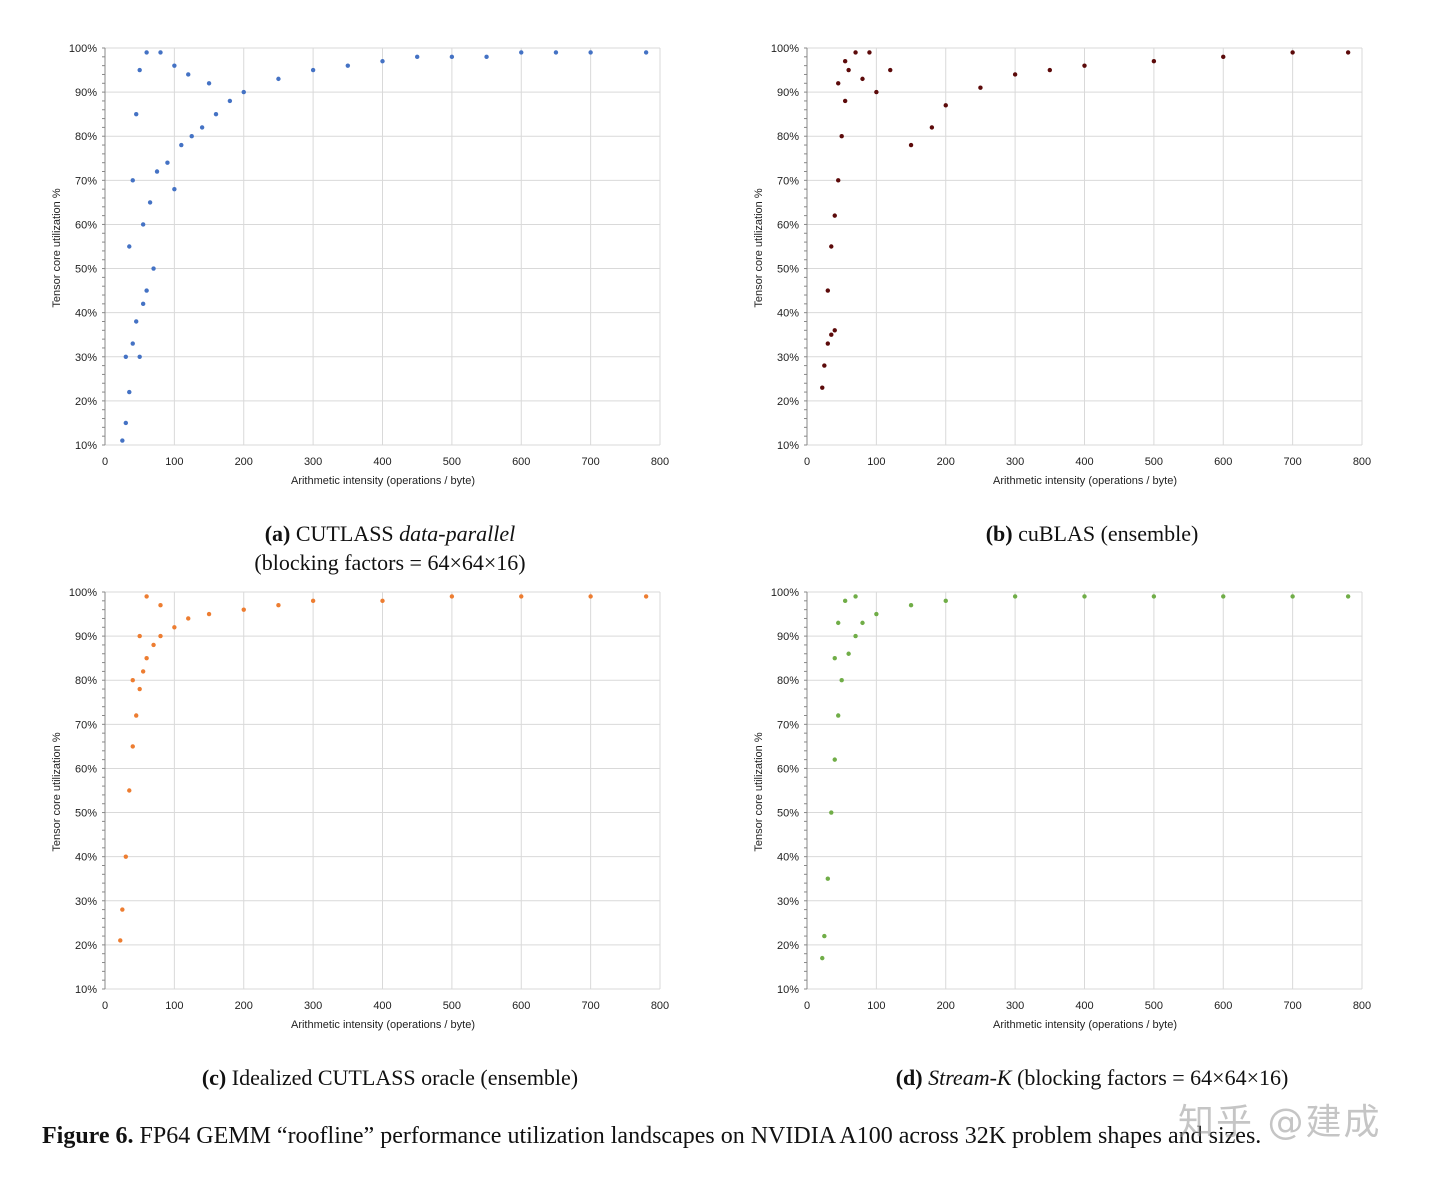 Image resolution: width=1440 pixels, height=1179 pixels. What do you see at coordinates (244, 462) in the screenshot?
I see `x-tick-label: 200` at bounding box center [244, 462].